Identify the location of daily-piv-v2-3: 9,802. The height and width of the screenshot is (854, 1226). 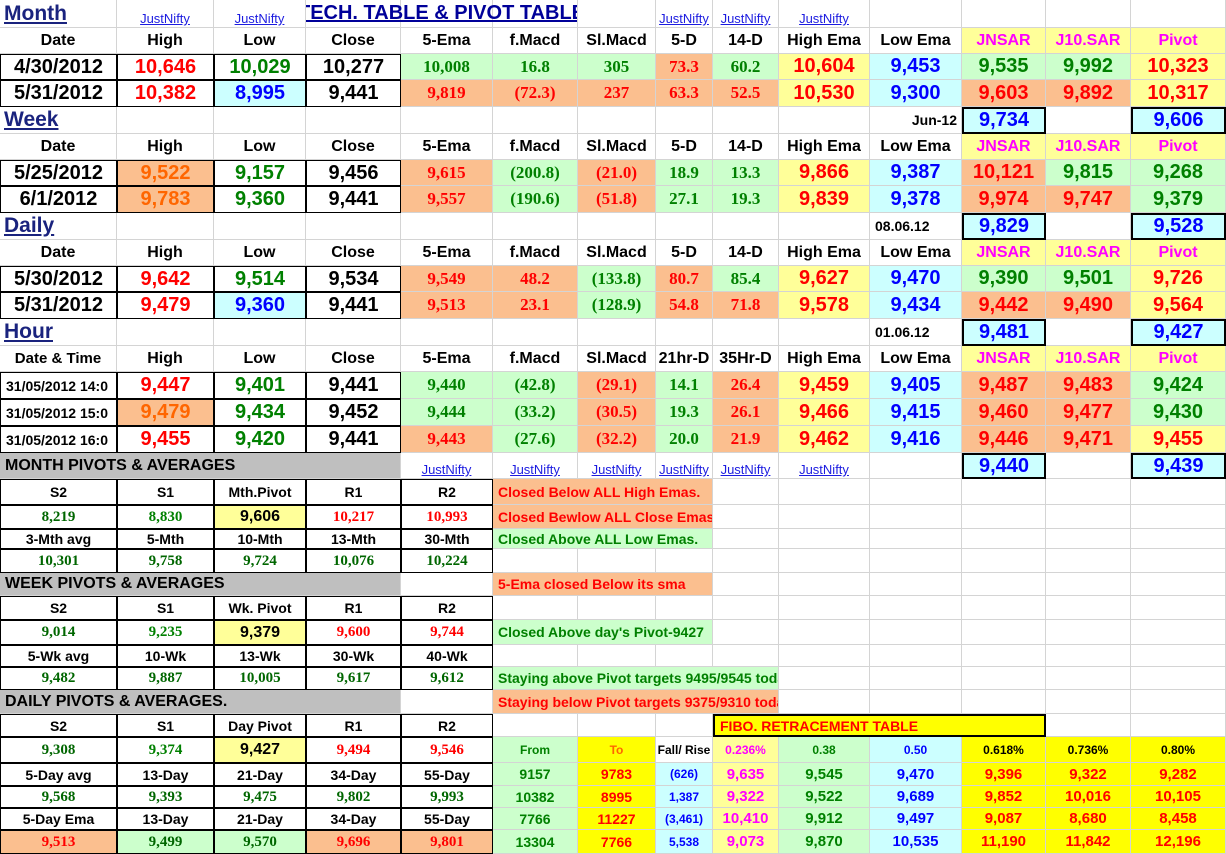
(353, 797).